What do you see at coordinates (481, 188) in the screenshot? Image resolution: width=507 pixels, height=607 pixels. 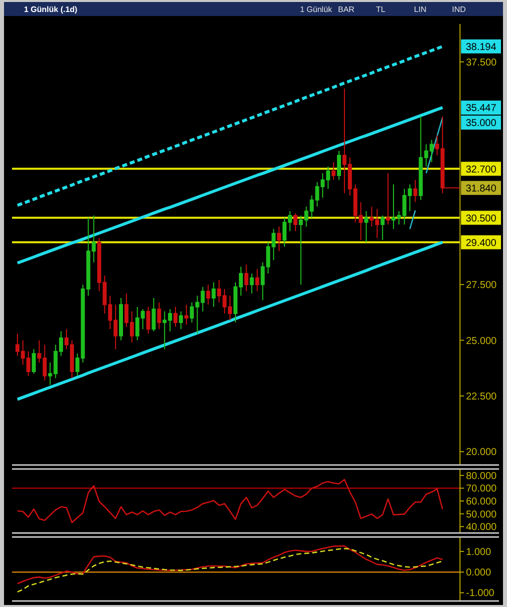 I see `text: 31.840` at bounding box center [481, 188].